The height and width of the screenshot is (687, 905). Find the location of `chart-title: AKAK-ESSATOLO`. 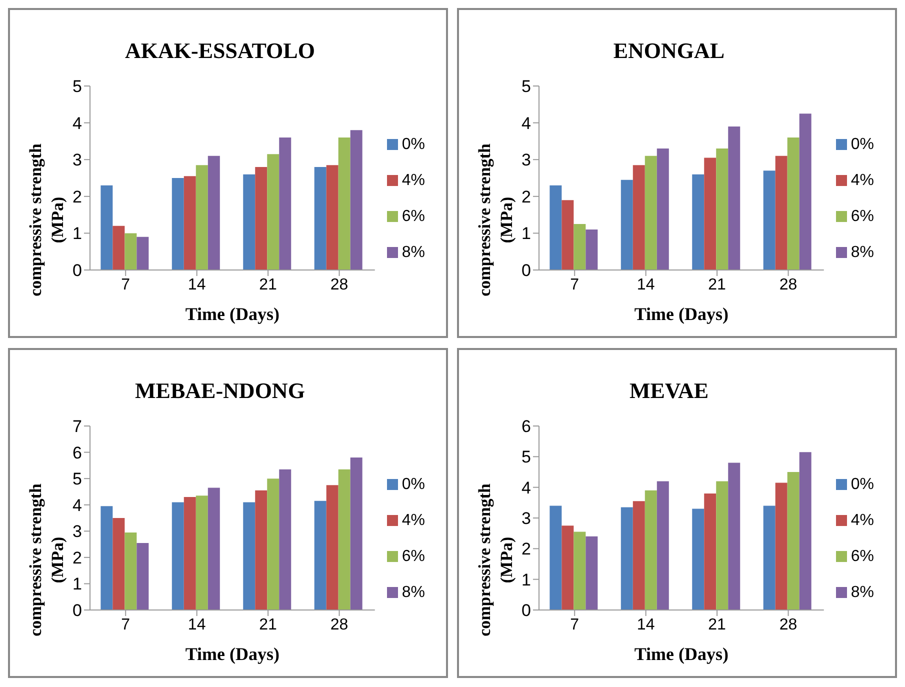

chart-title: AKAK-ESSATOLO is located at coordinates (220, 51).